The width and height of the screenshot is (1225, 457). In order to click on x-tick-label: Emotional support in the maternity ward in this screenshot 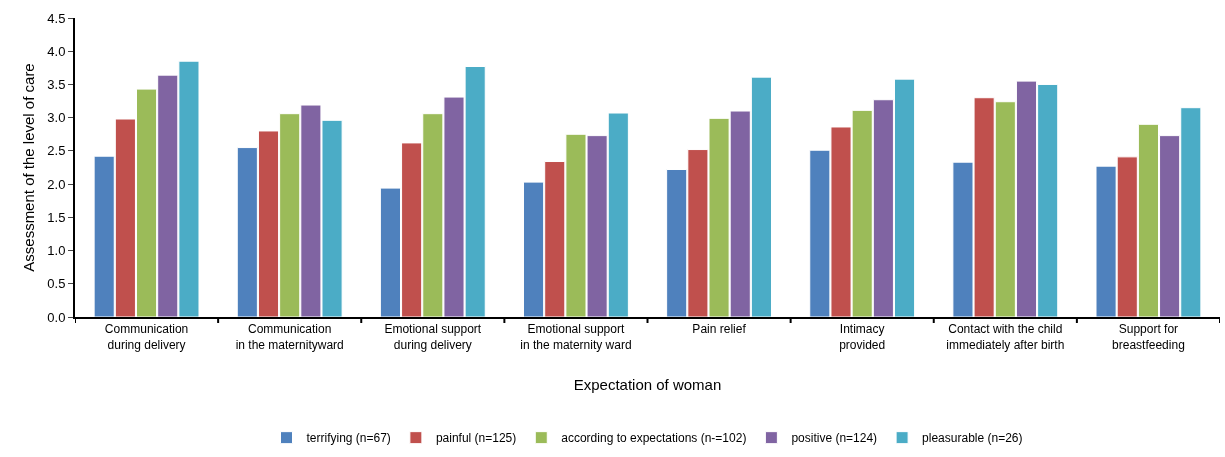, I will do `click(576, 337)`.